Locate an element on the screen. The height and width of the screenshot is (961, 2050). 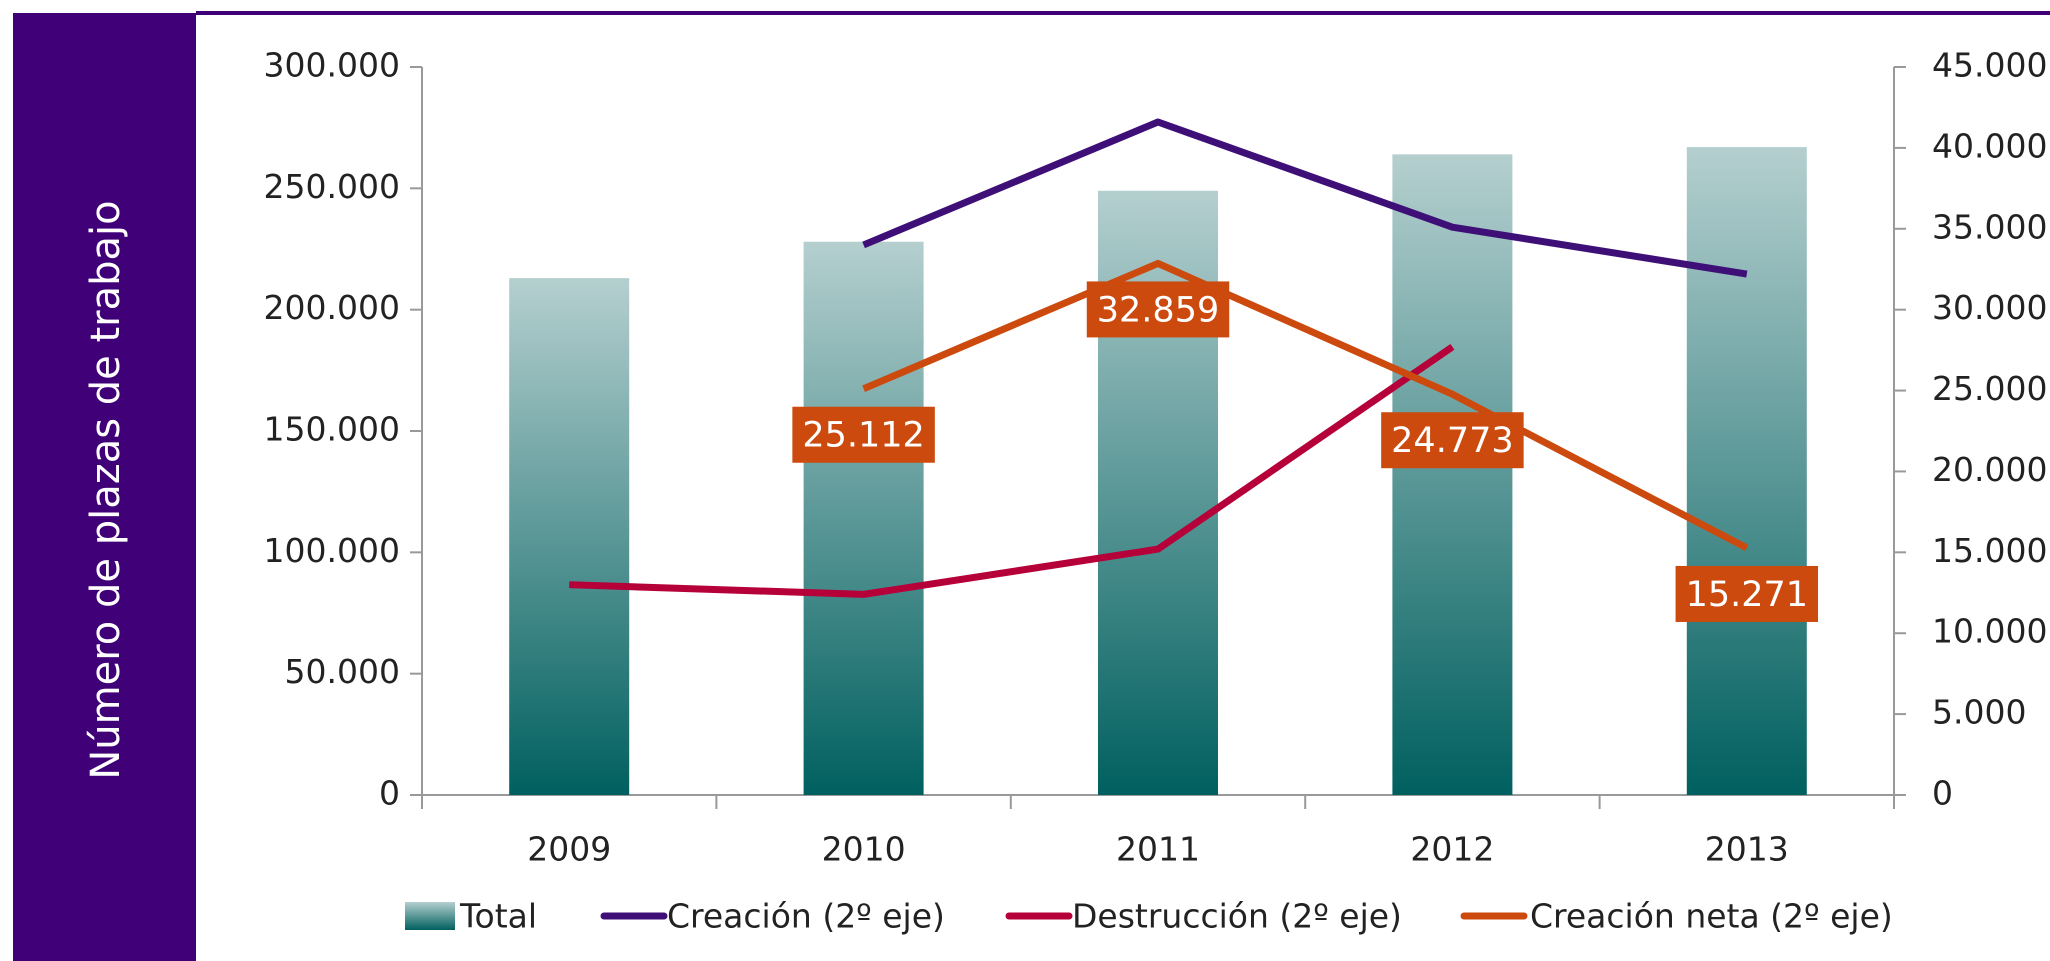
y-tick-label: 250.000 is located at coordinates (332, 186).